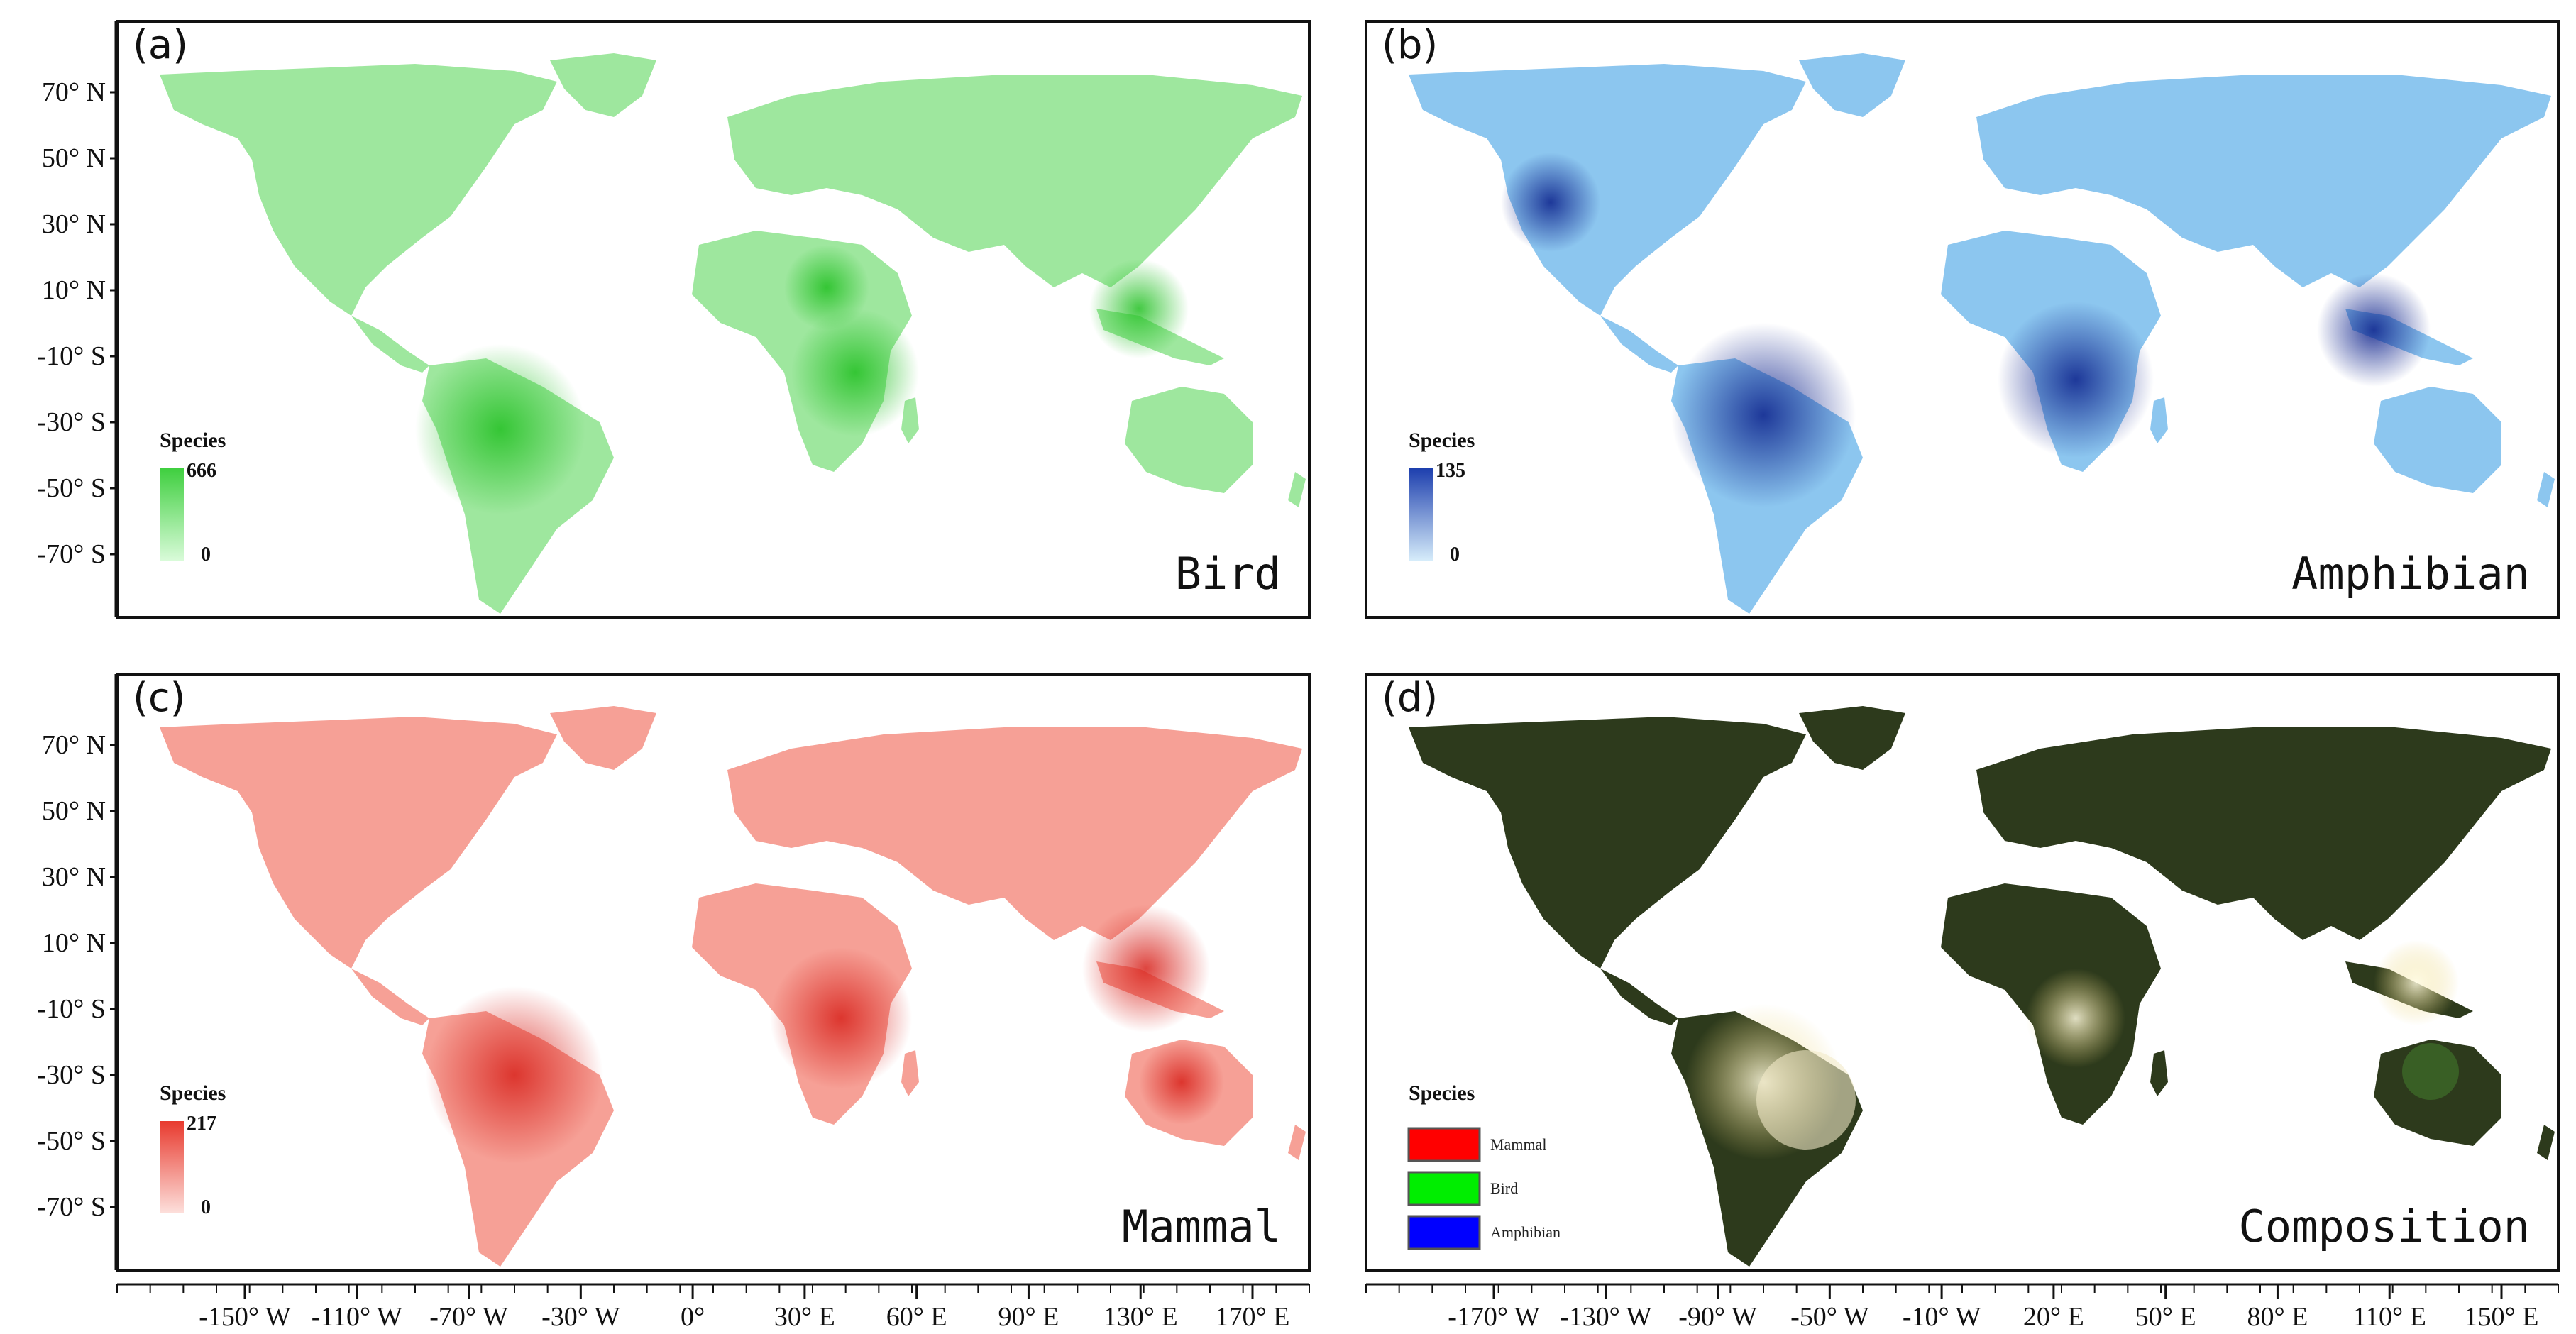  What do you see at coordinates (201, 471) in the screenshot?
I see `legend-max: 666` at bounding box center [201, 471].